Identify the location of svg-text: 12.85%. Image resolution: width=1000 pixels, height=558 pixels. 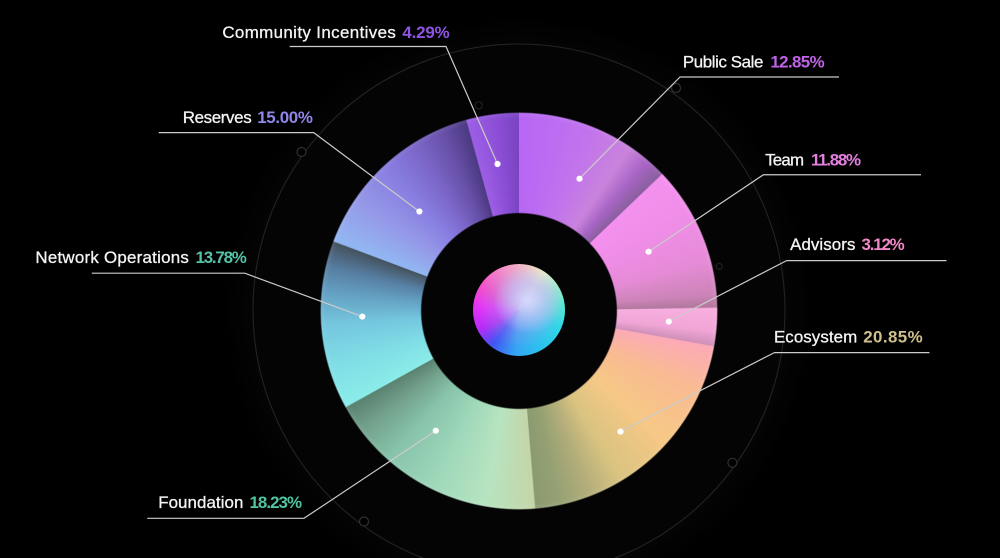
(797, 62).